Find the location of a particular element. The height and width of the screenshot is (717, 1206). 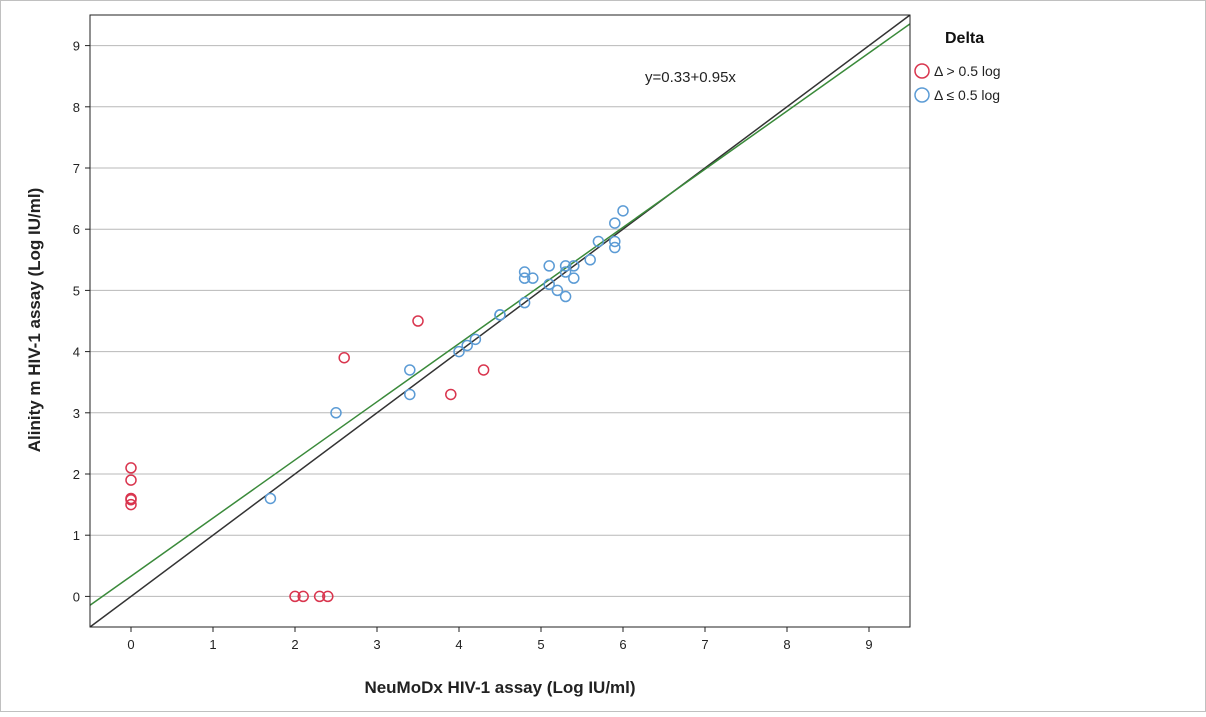

y-tick-label-6: 6 is located at coordinates (76, 229).